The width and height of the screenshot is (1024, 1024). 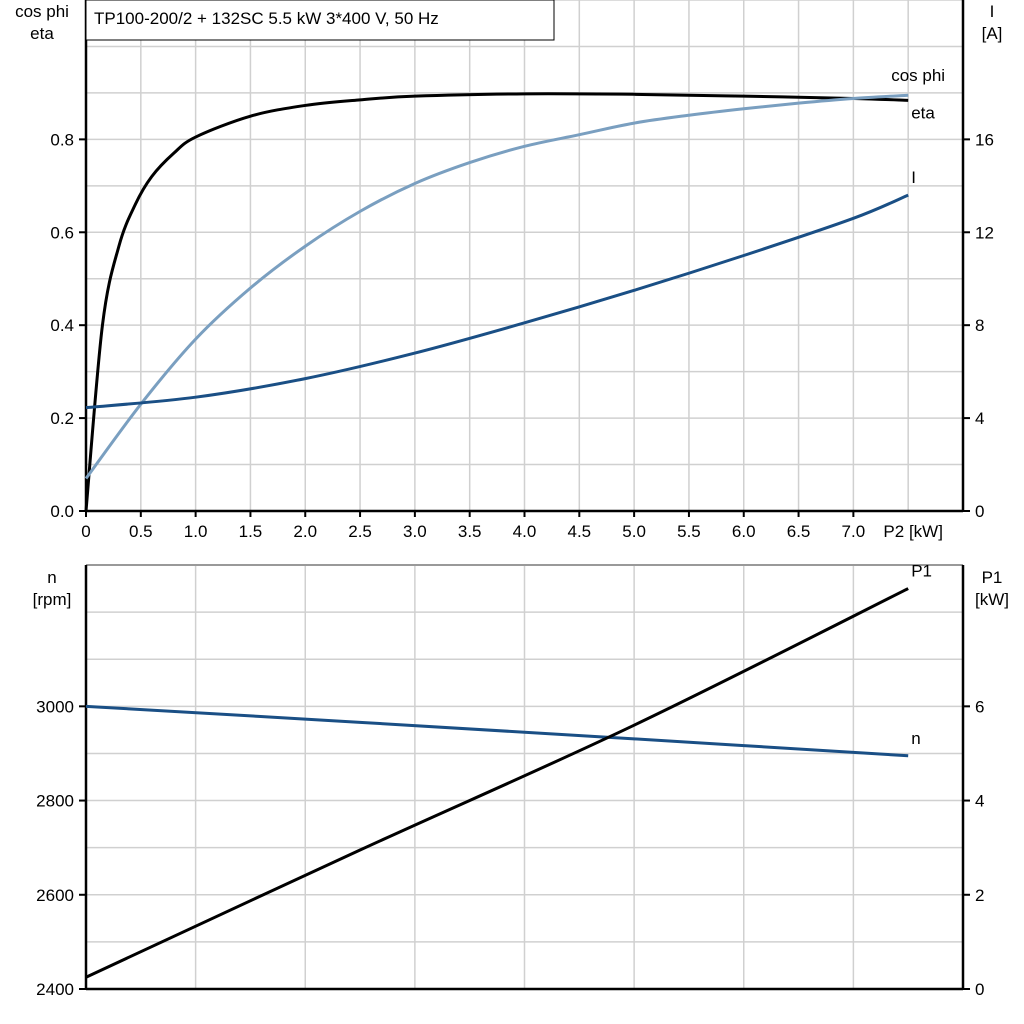 What do you see at coordinates (921, 571) in the screenshot?
I see `series-label-P1: P1` at bounding box center [921, 571].